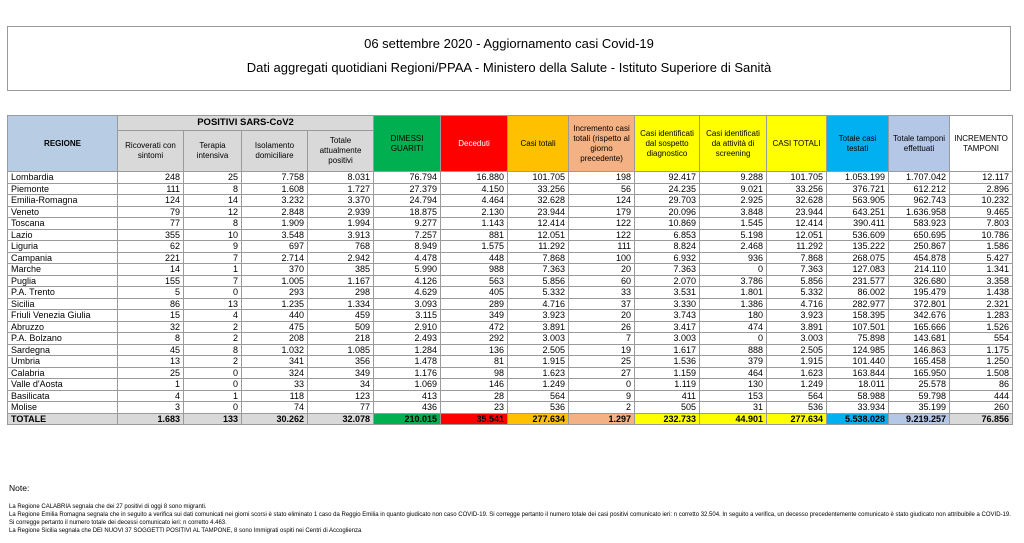 This screenshot has height=543, width=1024. I want to click on value-cell: 165.950, so click(919, 372).